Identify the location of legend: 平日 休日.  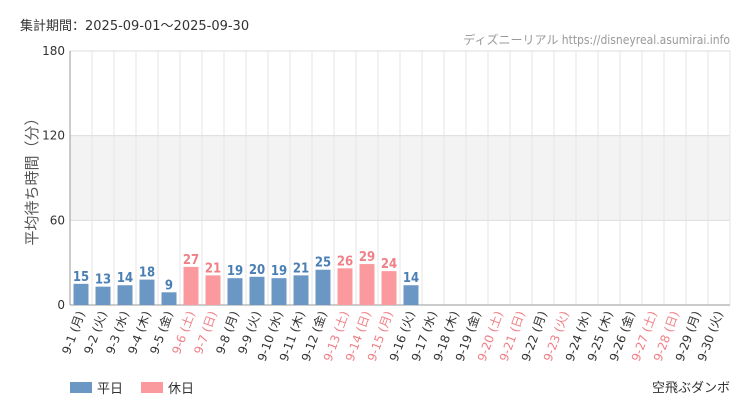
(141, 387).